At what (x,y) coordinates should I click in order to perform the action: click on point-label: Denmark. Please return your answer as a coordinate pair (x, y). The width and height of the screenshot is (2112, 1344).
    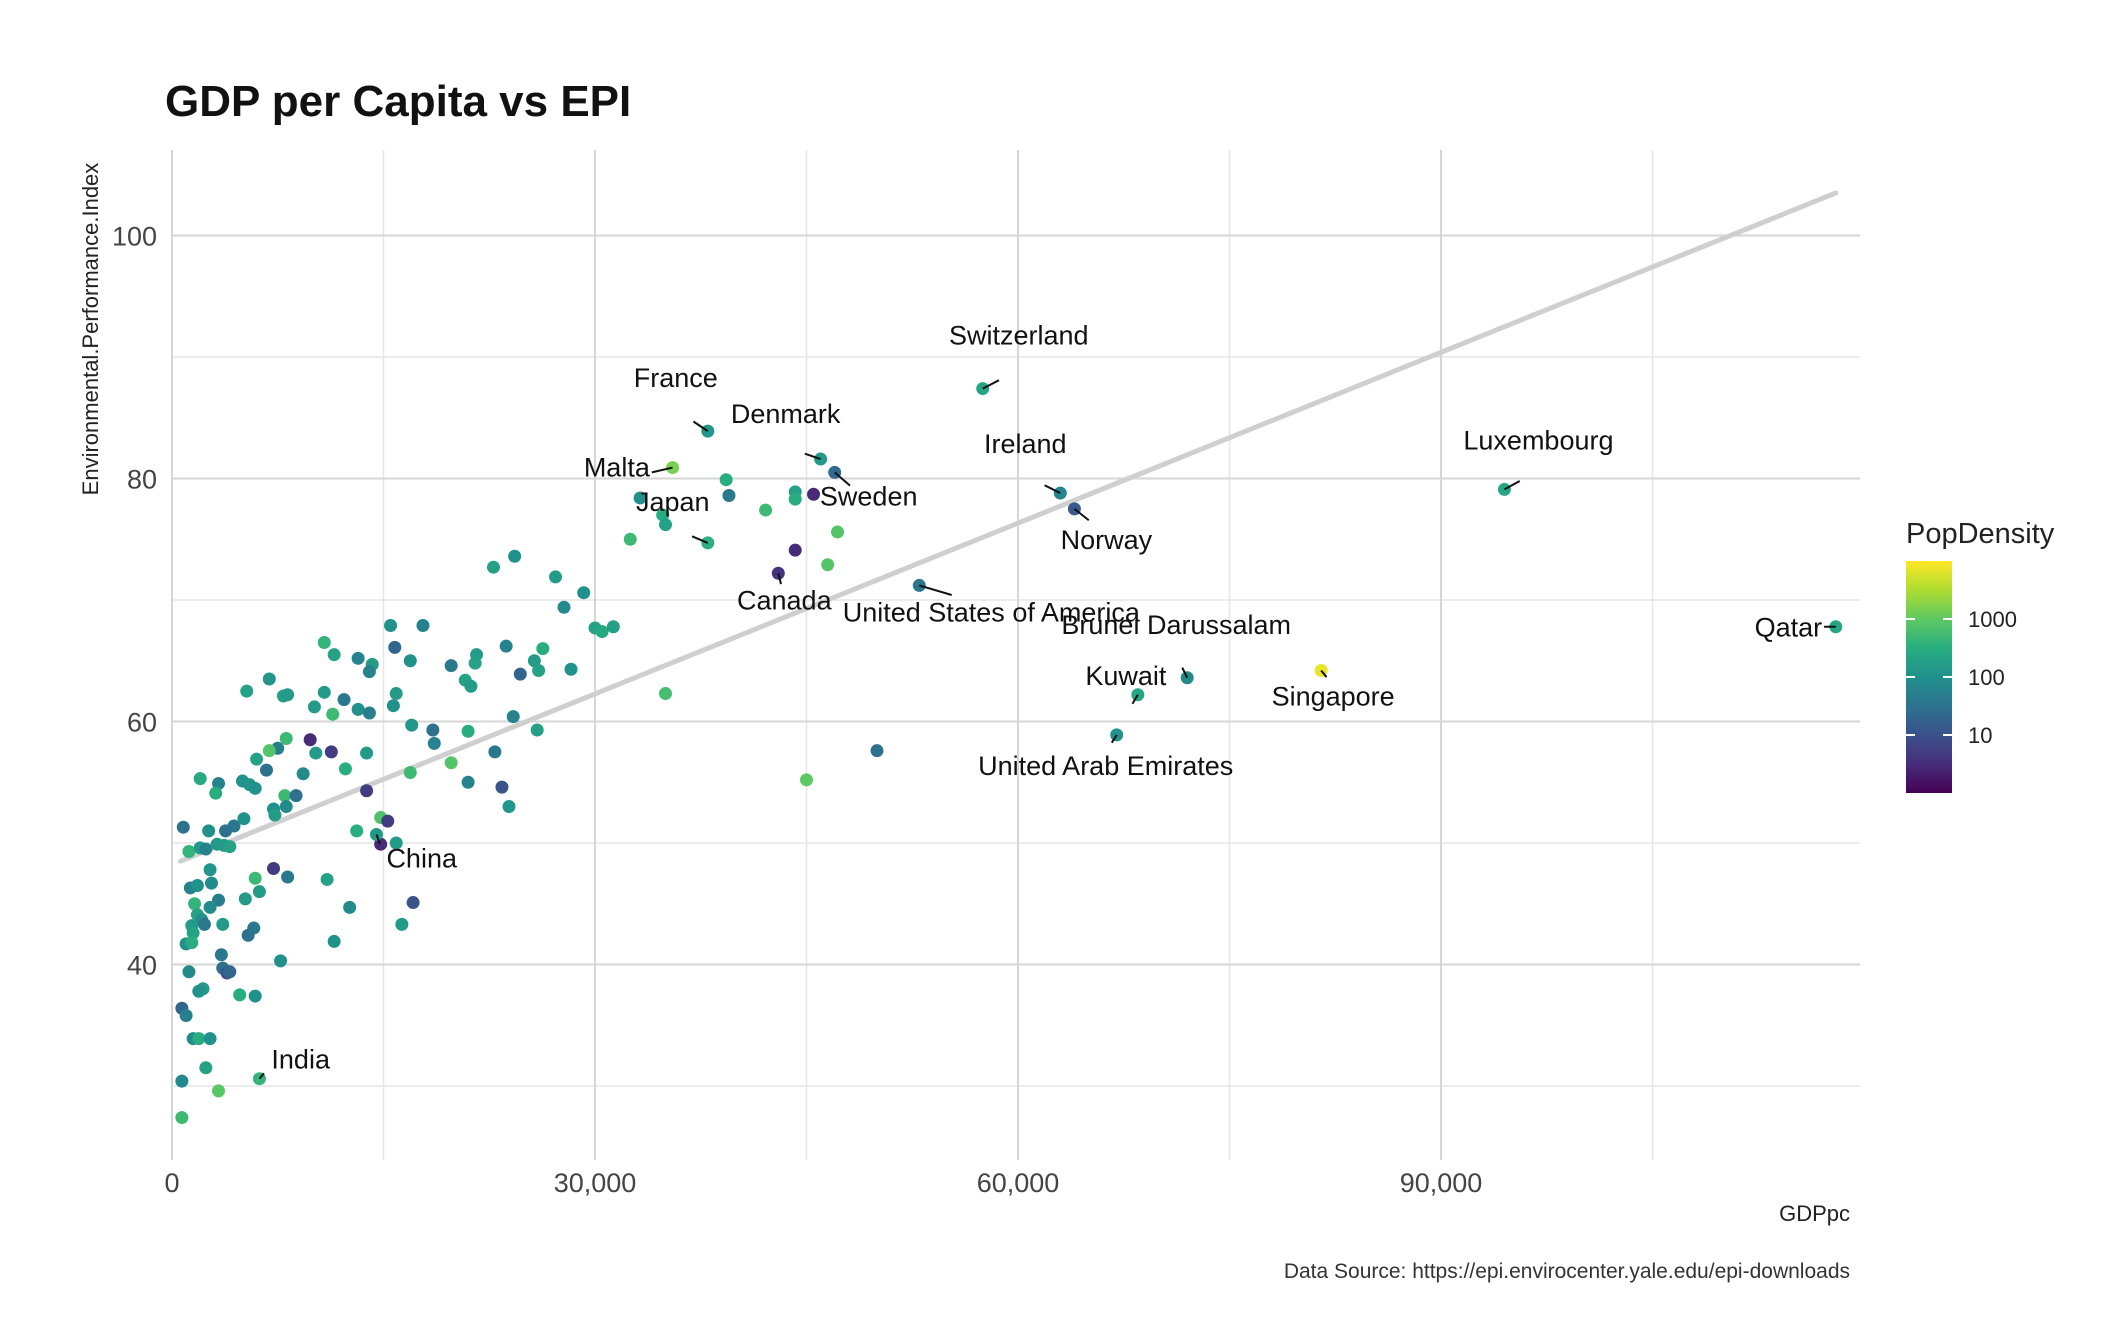
    Looking at the image, I should click on (786, 414).